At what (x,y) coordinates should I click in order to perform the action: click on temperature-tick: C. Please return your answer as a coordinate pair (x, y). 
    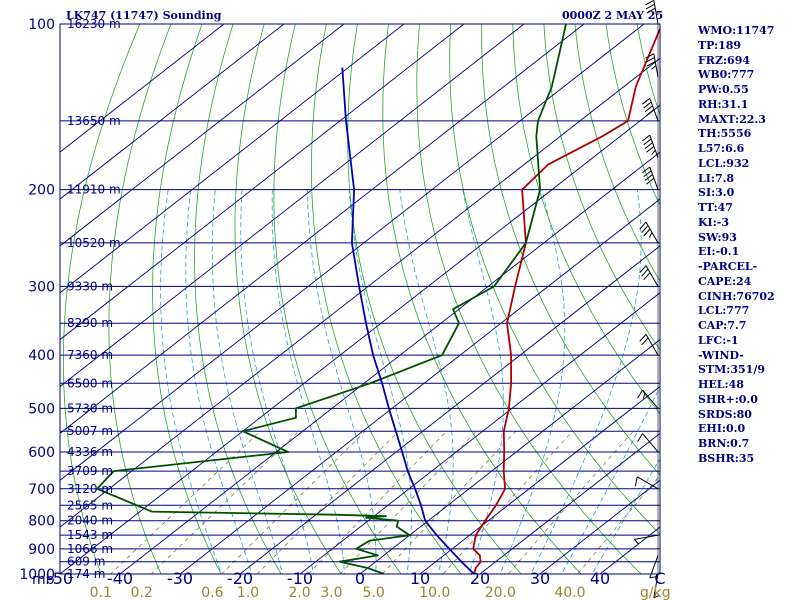
    Looking at the image, I should click on (659, 578).